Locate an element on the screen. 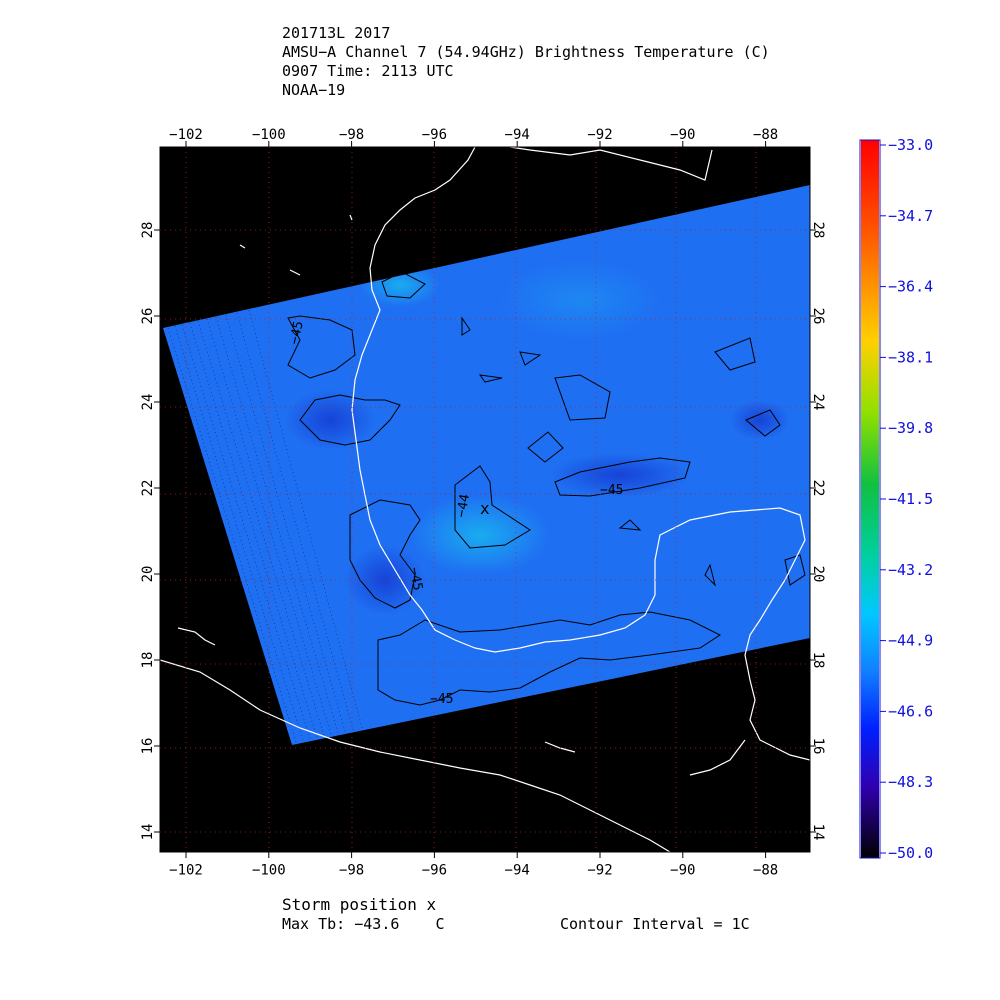 The height and width of the screenshot is (1000, 1000). colorbar-tick-label: −43.2 is located at coordinates (910, 570).